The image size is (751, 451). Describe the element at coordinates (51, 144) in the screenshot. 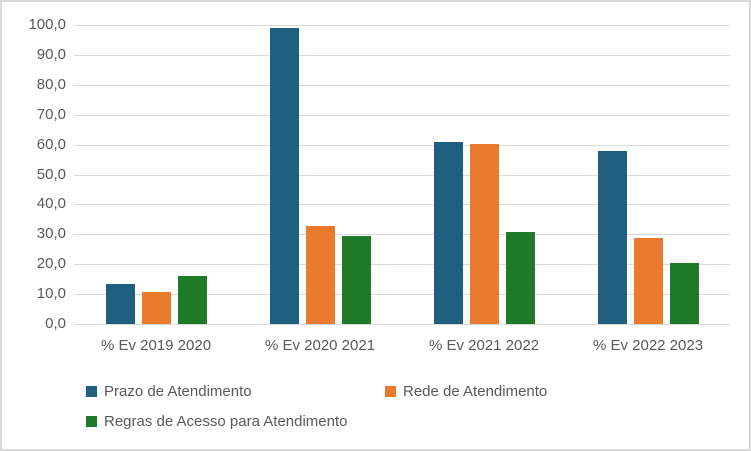

I see `y-tick-label: 60,0` at that location.